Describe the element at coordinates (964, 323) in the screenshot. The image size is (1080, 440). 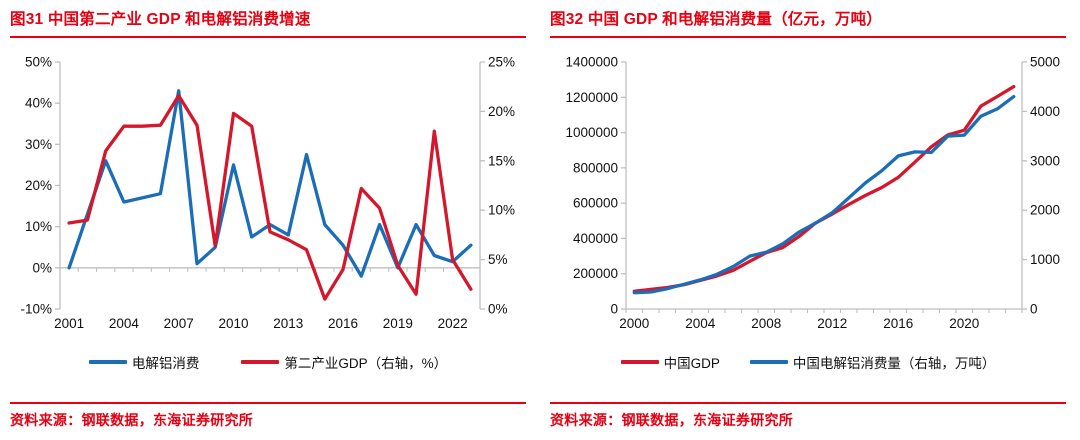
I see `svg-text: 2020` at that location.